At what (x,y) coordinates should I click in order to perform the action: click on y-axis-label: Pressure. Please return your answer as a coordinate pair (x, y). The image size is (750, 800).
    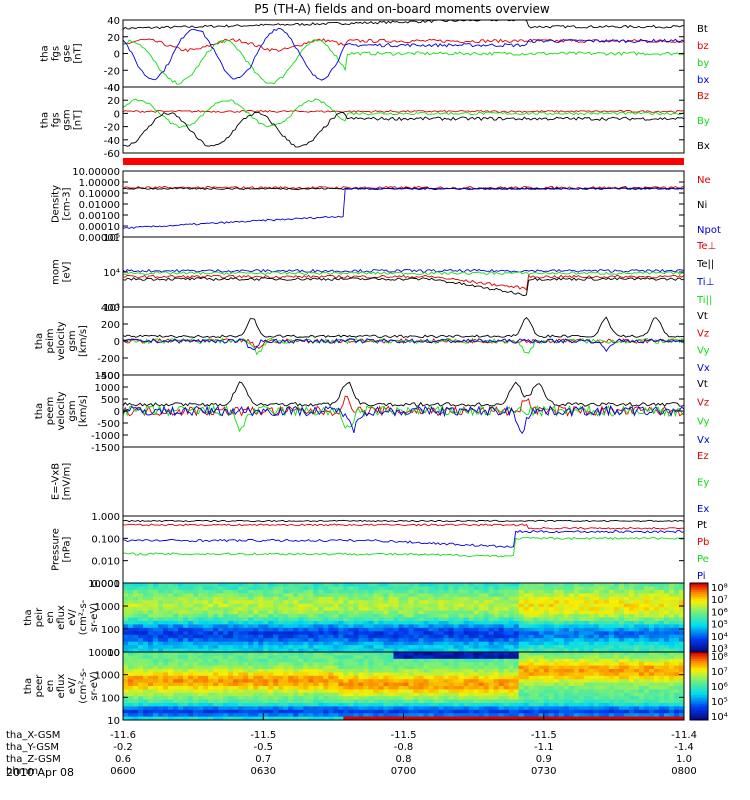
    Looking at the image, I should click on (56, 549).